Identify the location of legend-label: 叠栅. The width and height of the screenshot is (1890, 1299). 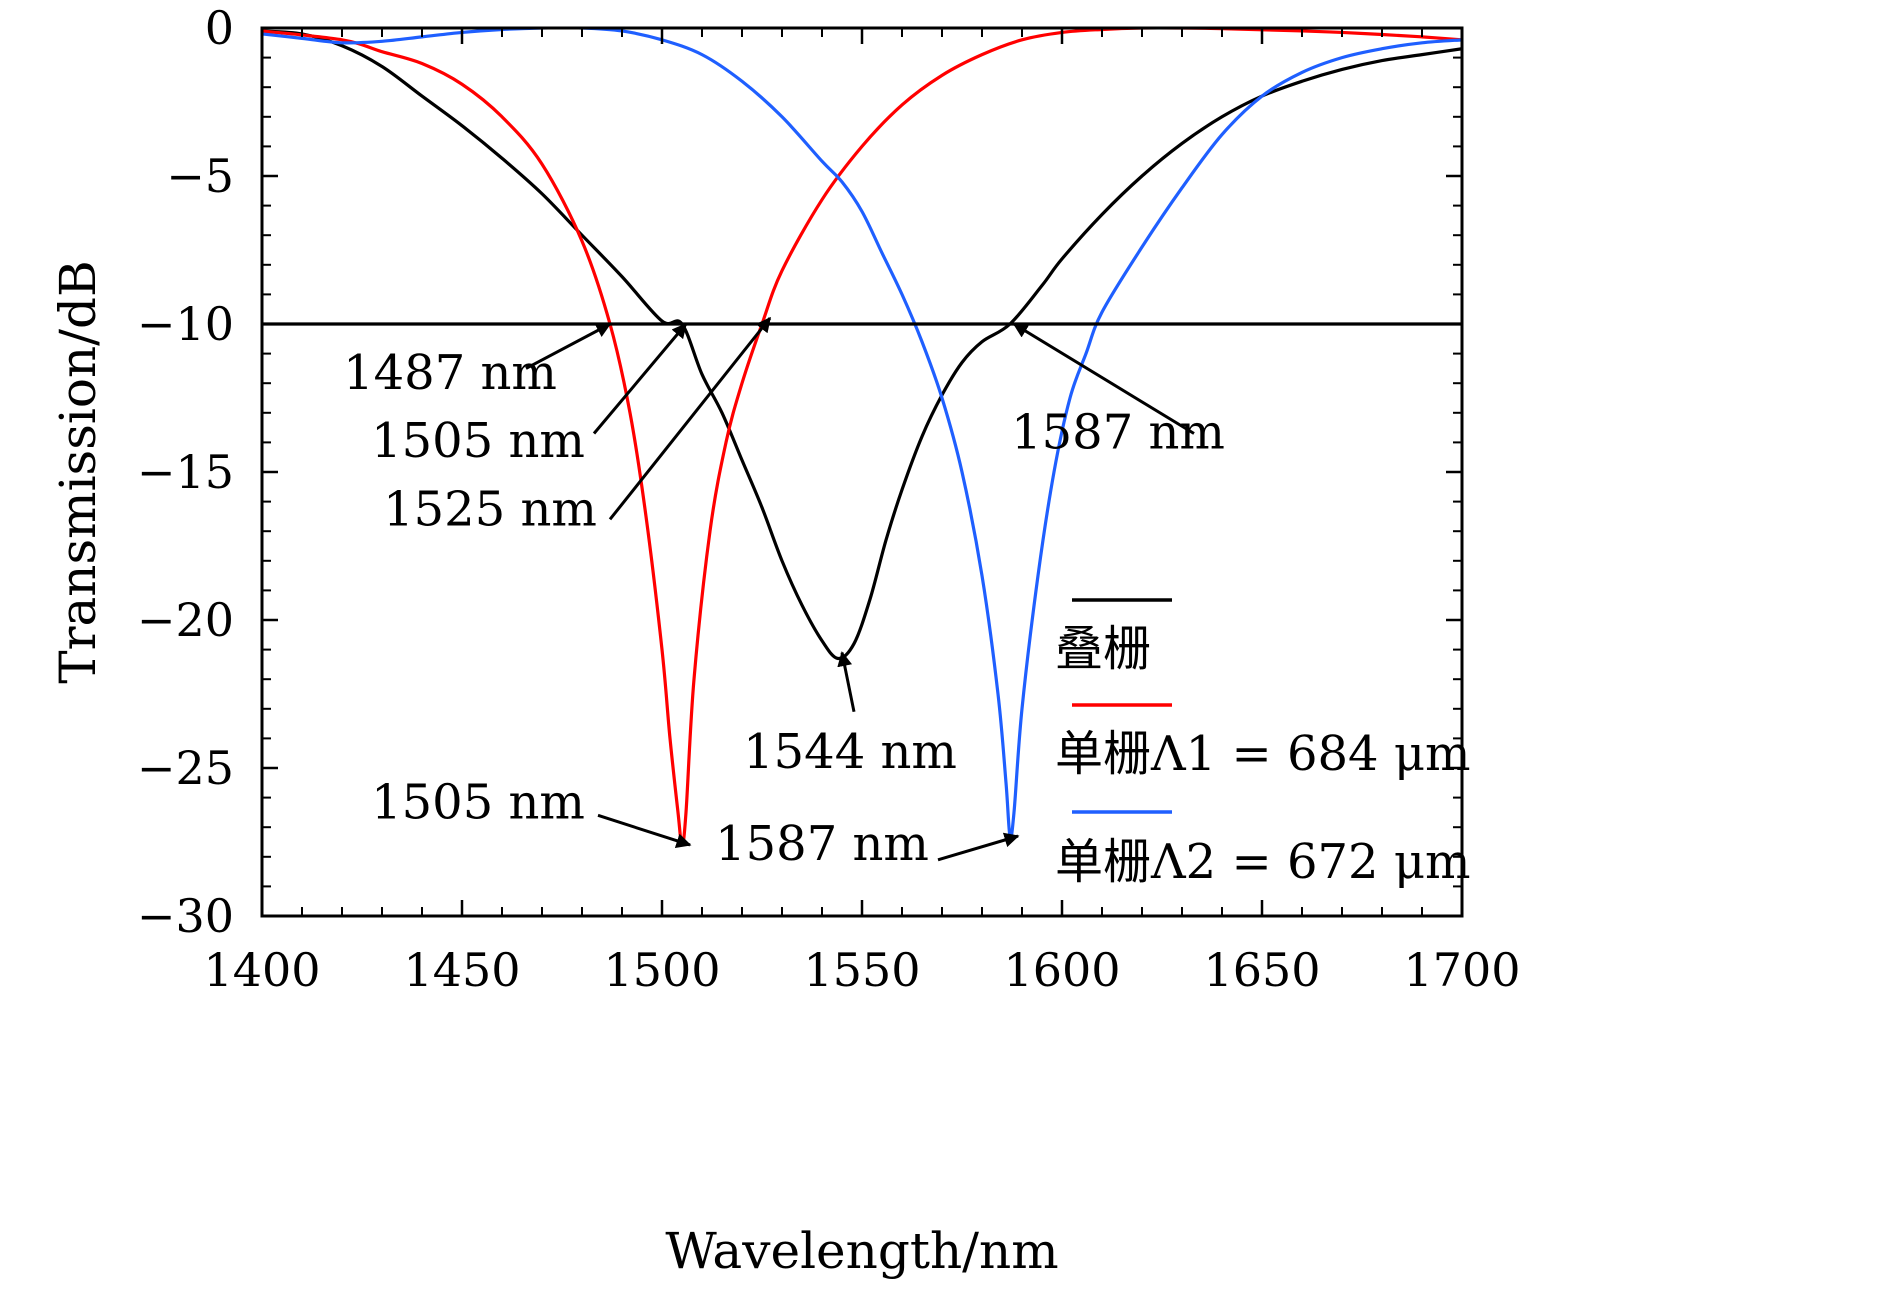
(1103, 649).